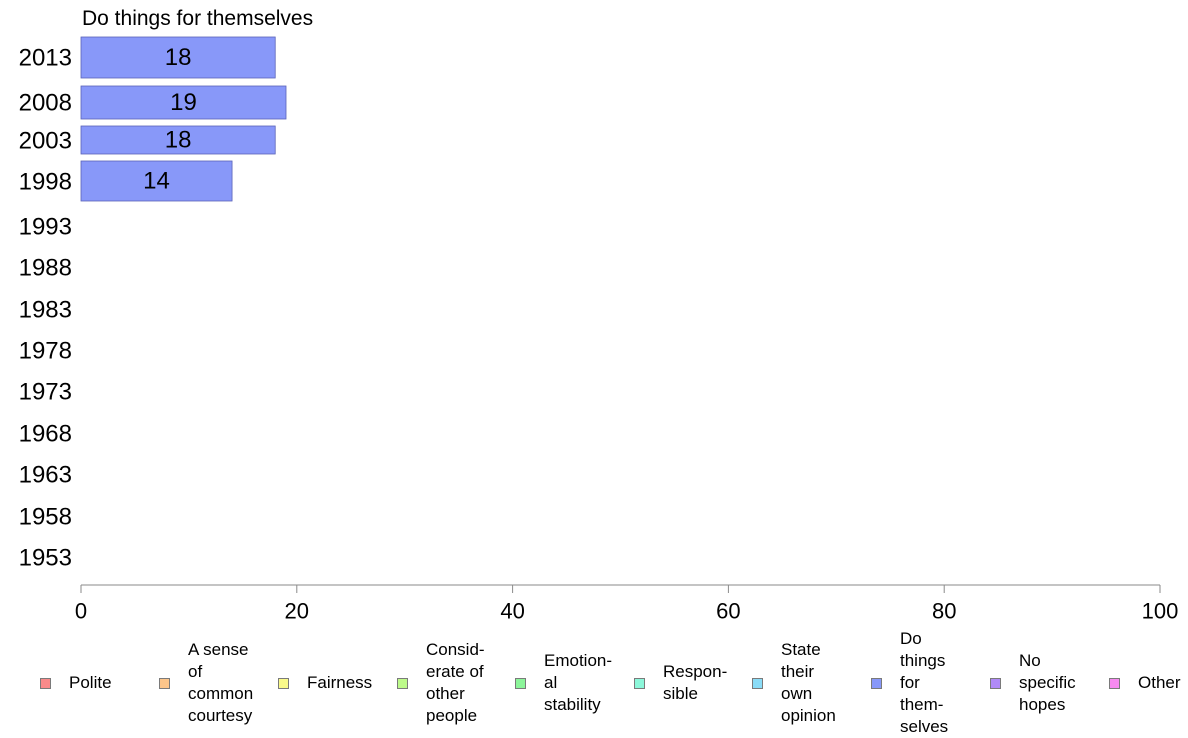 The width and height of the screenshot is (1188, 738). Describe the element at coordinates (45, 434) in the screenshot. I see `year-label-1968: 1968` at that location.